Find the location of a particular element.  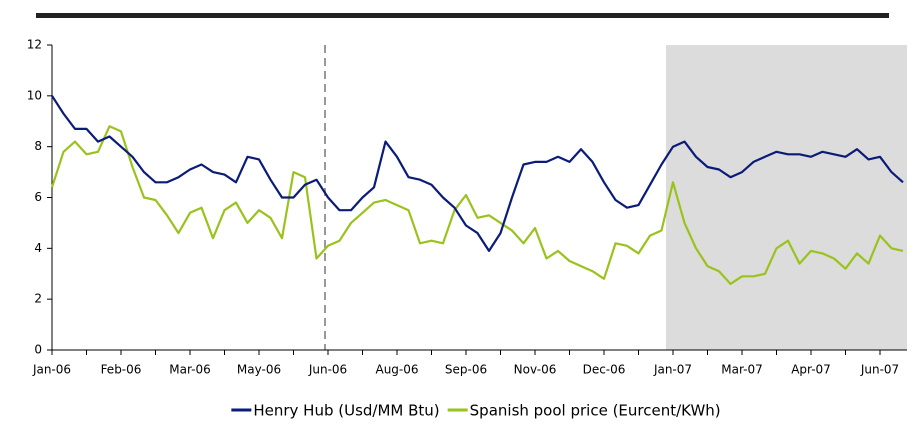

x-tick-label: Dec-06 is located at coordinates (604, 370).